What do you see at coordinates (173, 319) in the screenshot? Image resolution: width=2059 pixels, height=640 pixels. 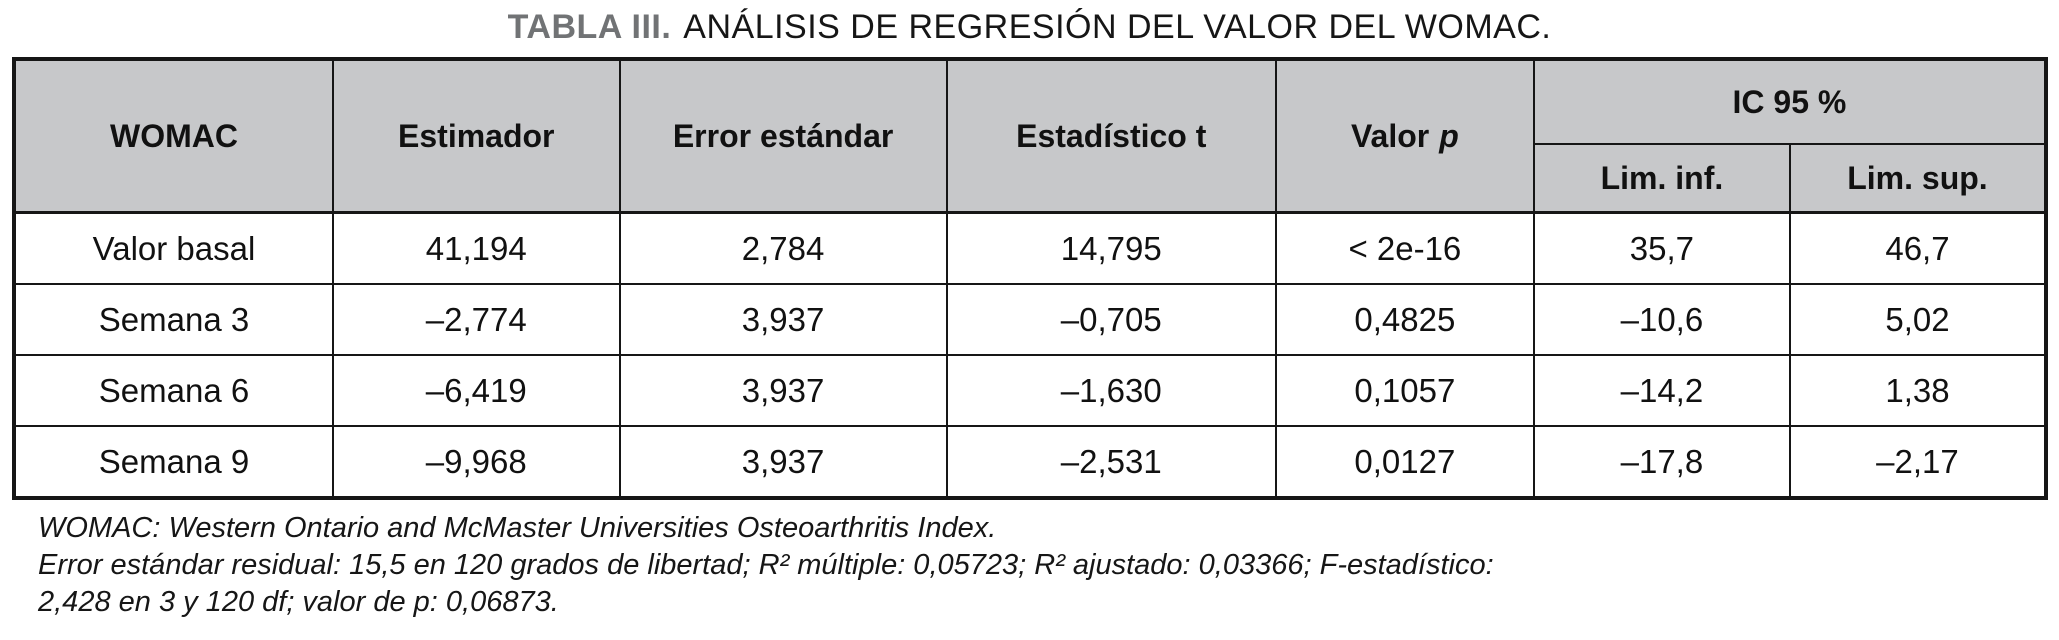 I see `cell-womac: Semana 3` at bounding box center [173, 319].